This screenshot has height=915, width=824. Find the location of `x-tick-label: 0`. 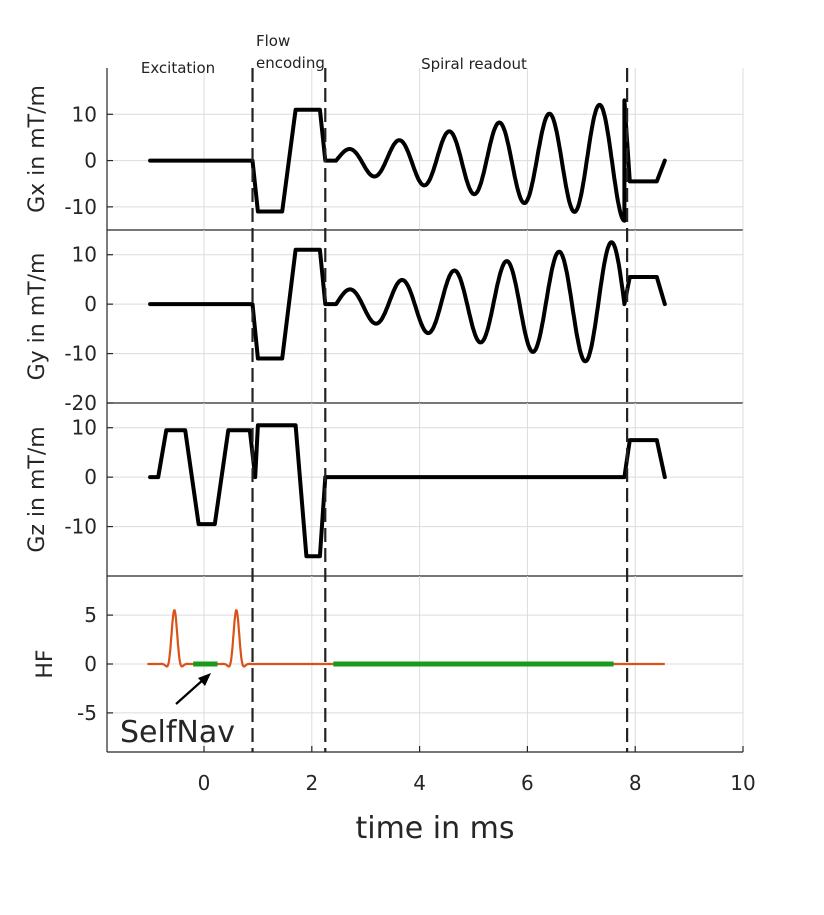

x-tick-label: 0 is located at coordinates (204, 783).